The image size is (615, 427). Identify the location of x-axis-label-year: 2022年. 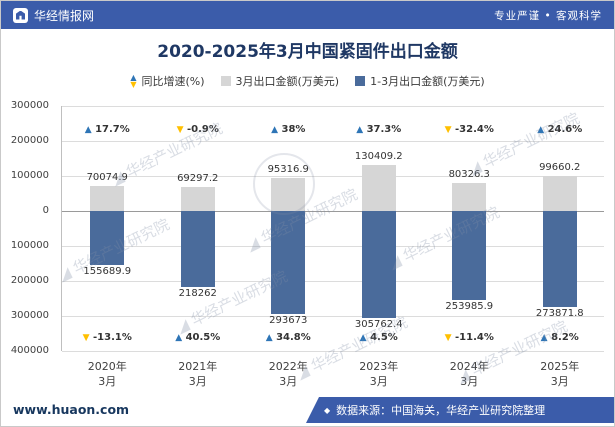
(288, 366).